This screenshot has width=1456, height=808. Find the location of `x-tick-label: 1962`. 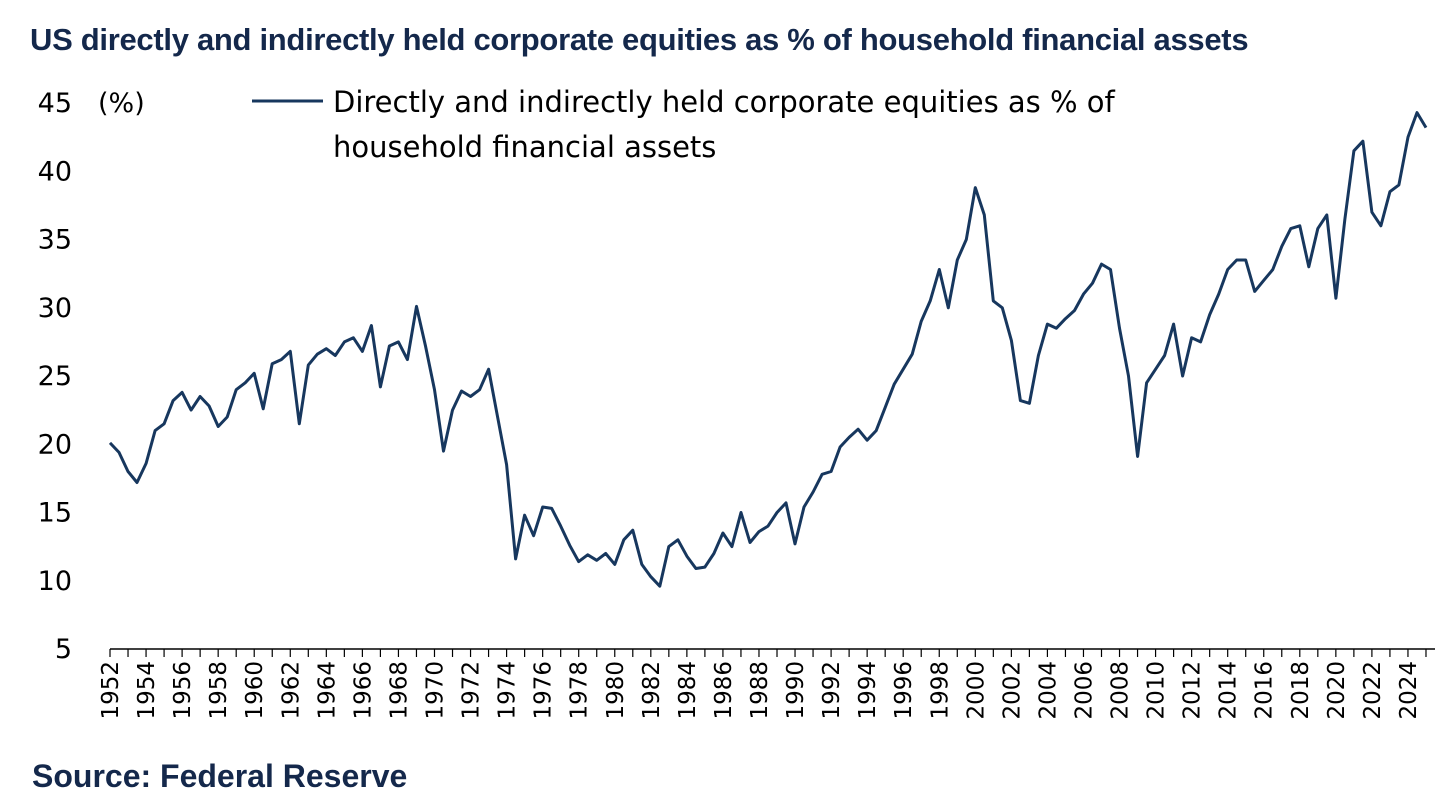

x-tick-label: 1962 is located at coordinates (291, 690).